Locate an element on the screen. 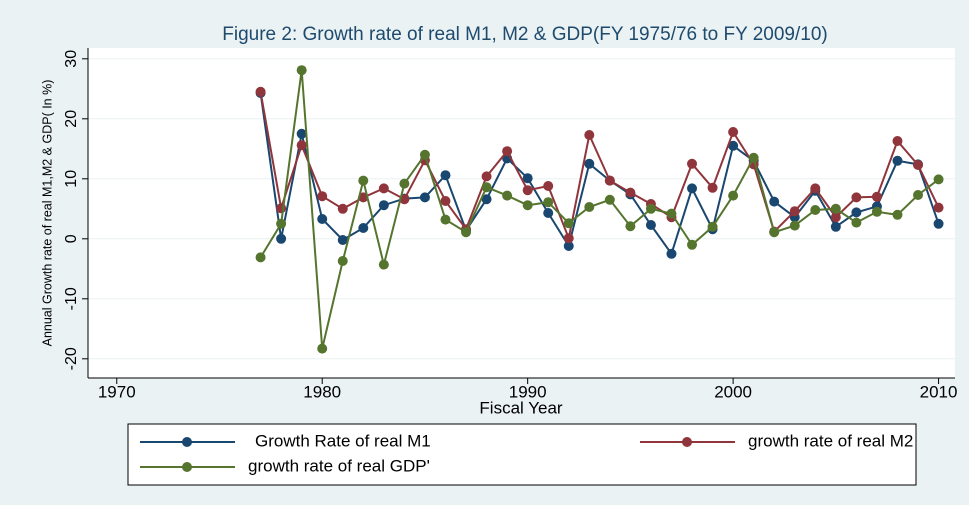 This screenshot has width=969, height=505. x-tick-label: 2010 is located at coordinates (939, 391).